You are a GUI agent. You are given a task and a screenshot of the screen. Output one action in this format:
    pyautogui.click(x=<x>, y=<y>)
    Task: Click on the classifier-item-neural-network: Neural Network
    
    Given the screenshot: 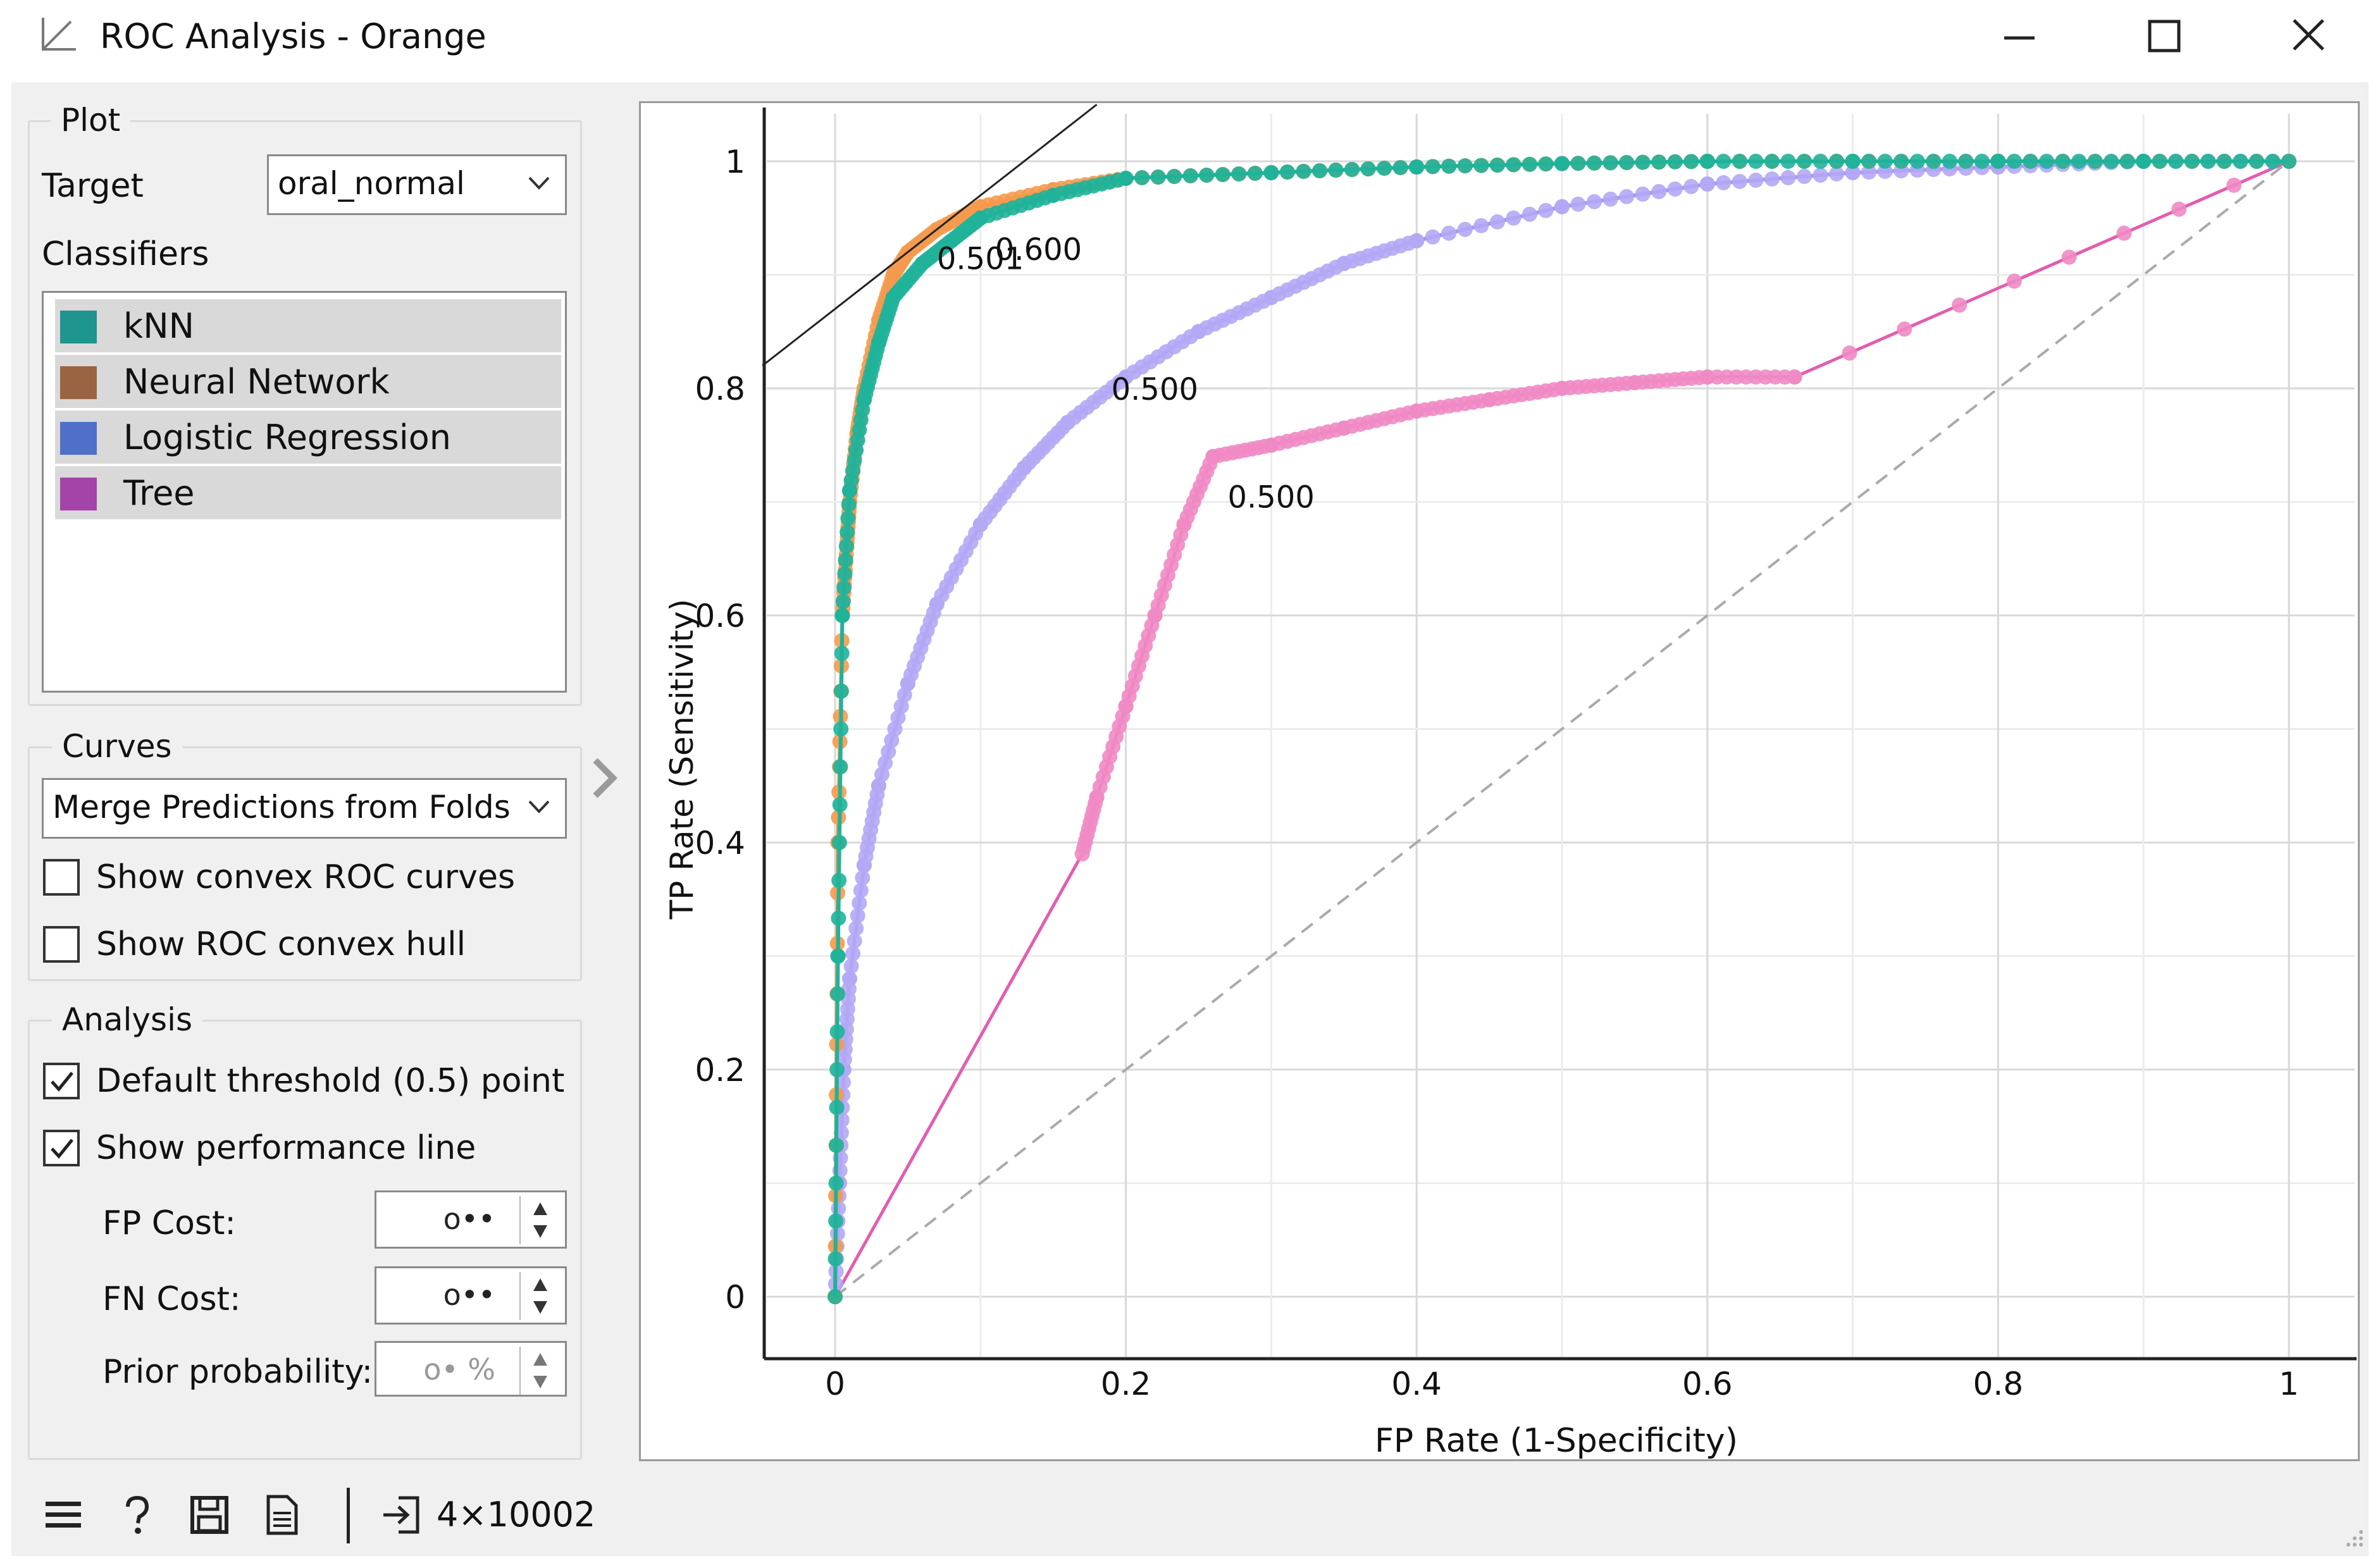 What is the action you would take?
    pyautogui.click(x=308, y=381)
    